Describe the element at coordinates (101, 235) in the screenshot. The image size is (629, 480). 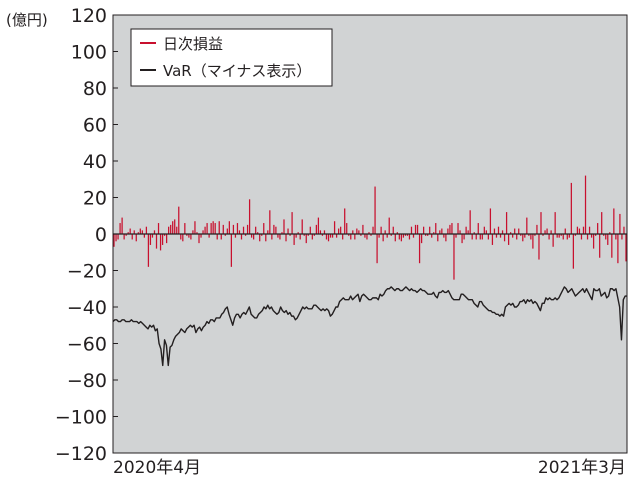
I see `y-tick-label: 0` at that location.